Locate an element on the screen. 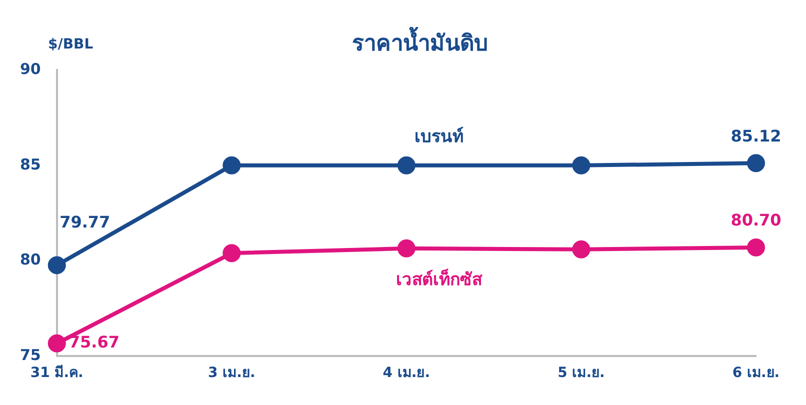 Image resolution: width=806 pixels, height=405 pixels. x-tick-label: 31 มี.ค. is located at coordinates (57, 373).